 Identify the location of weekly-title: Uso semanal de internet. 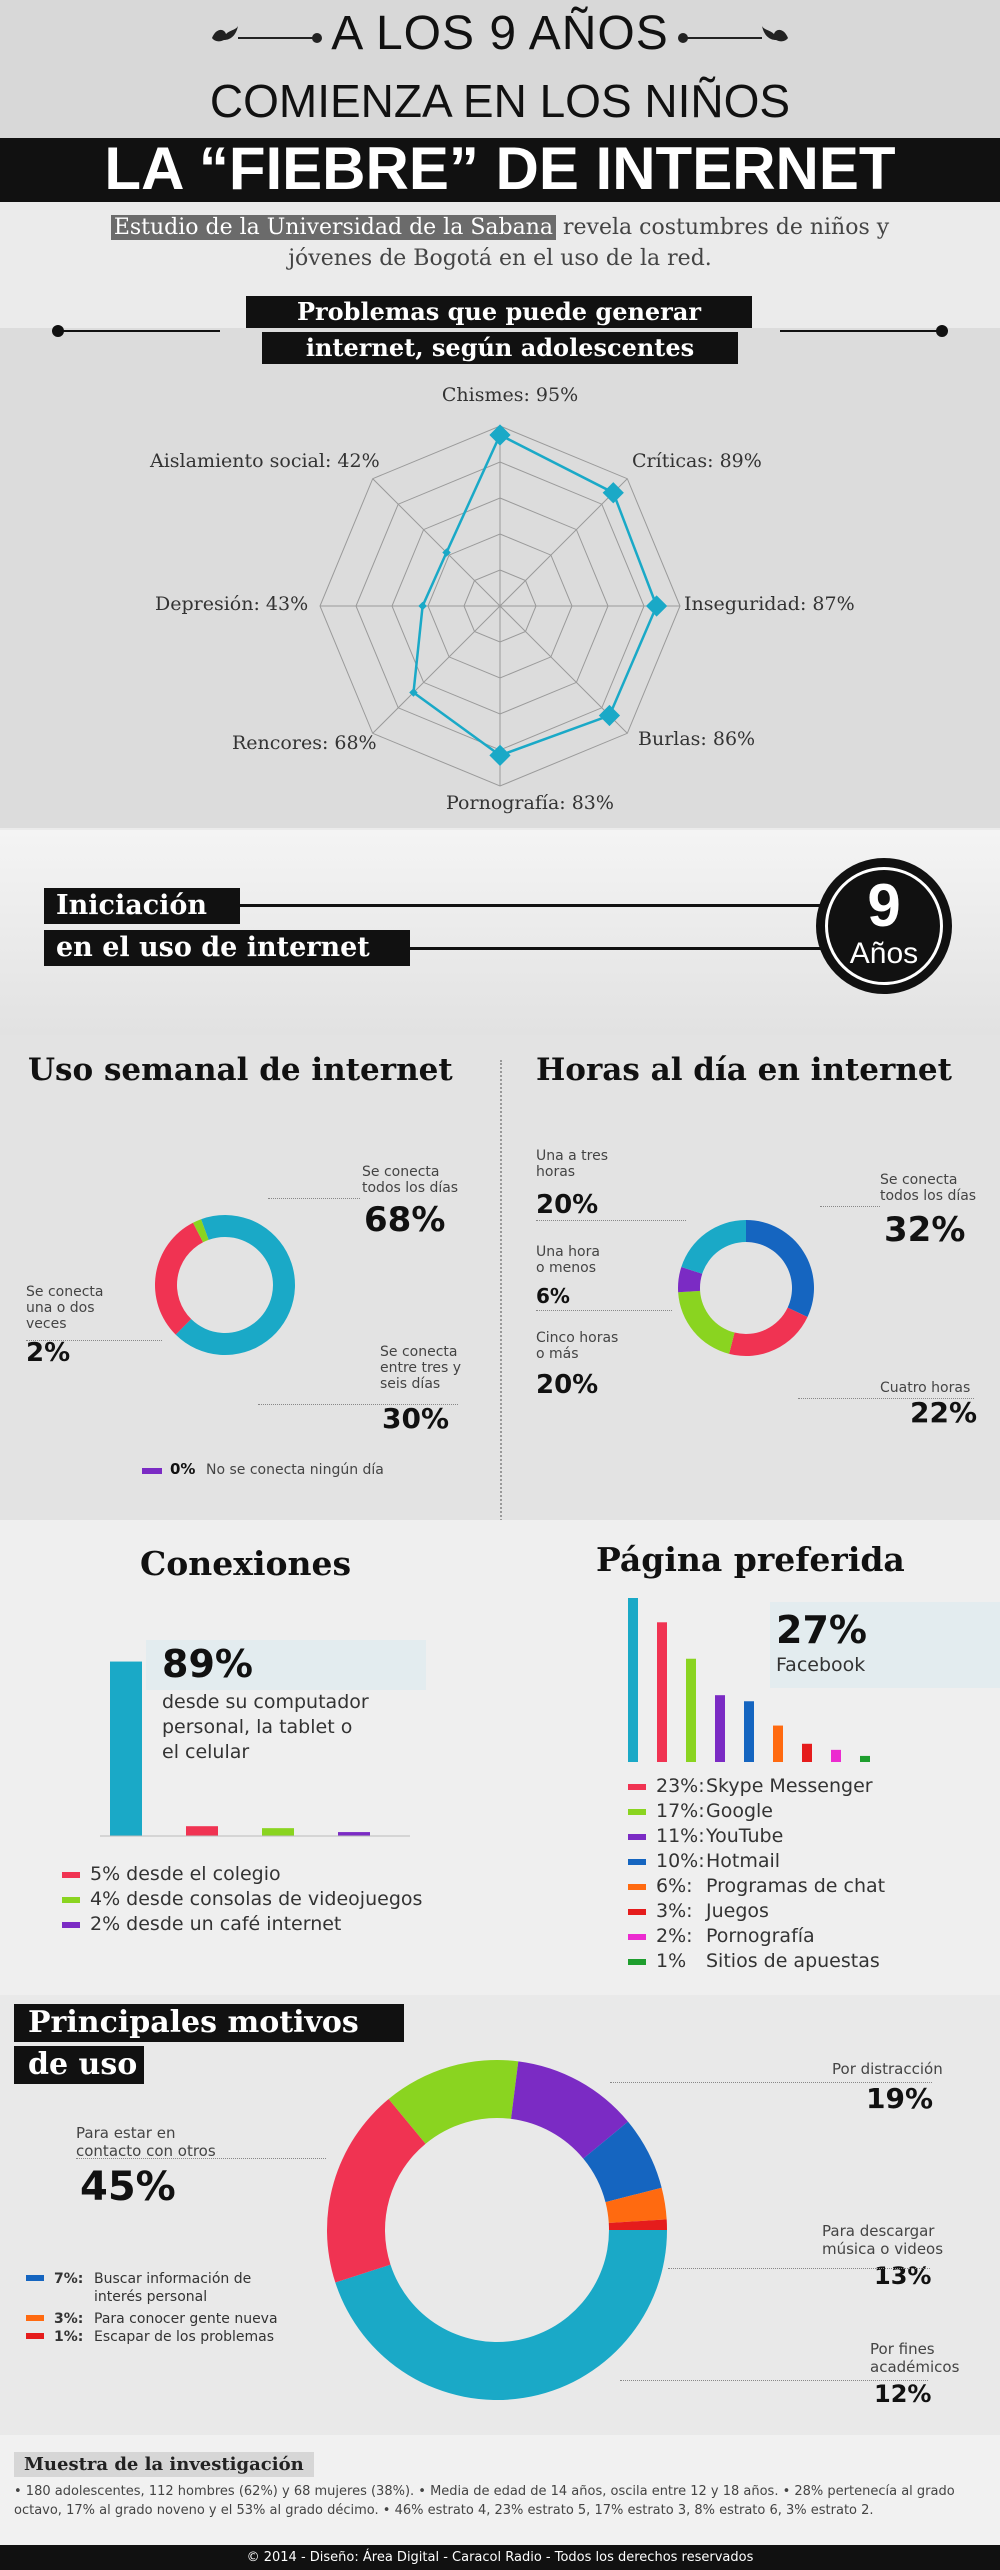
(240, 1070).